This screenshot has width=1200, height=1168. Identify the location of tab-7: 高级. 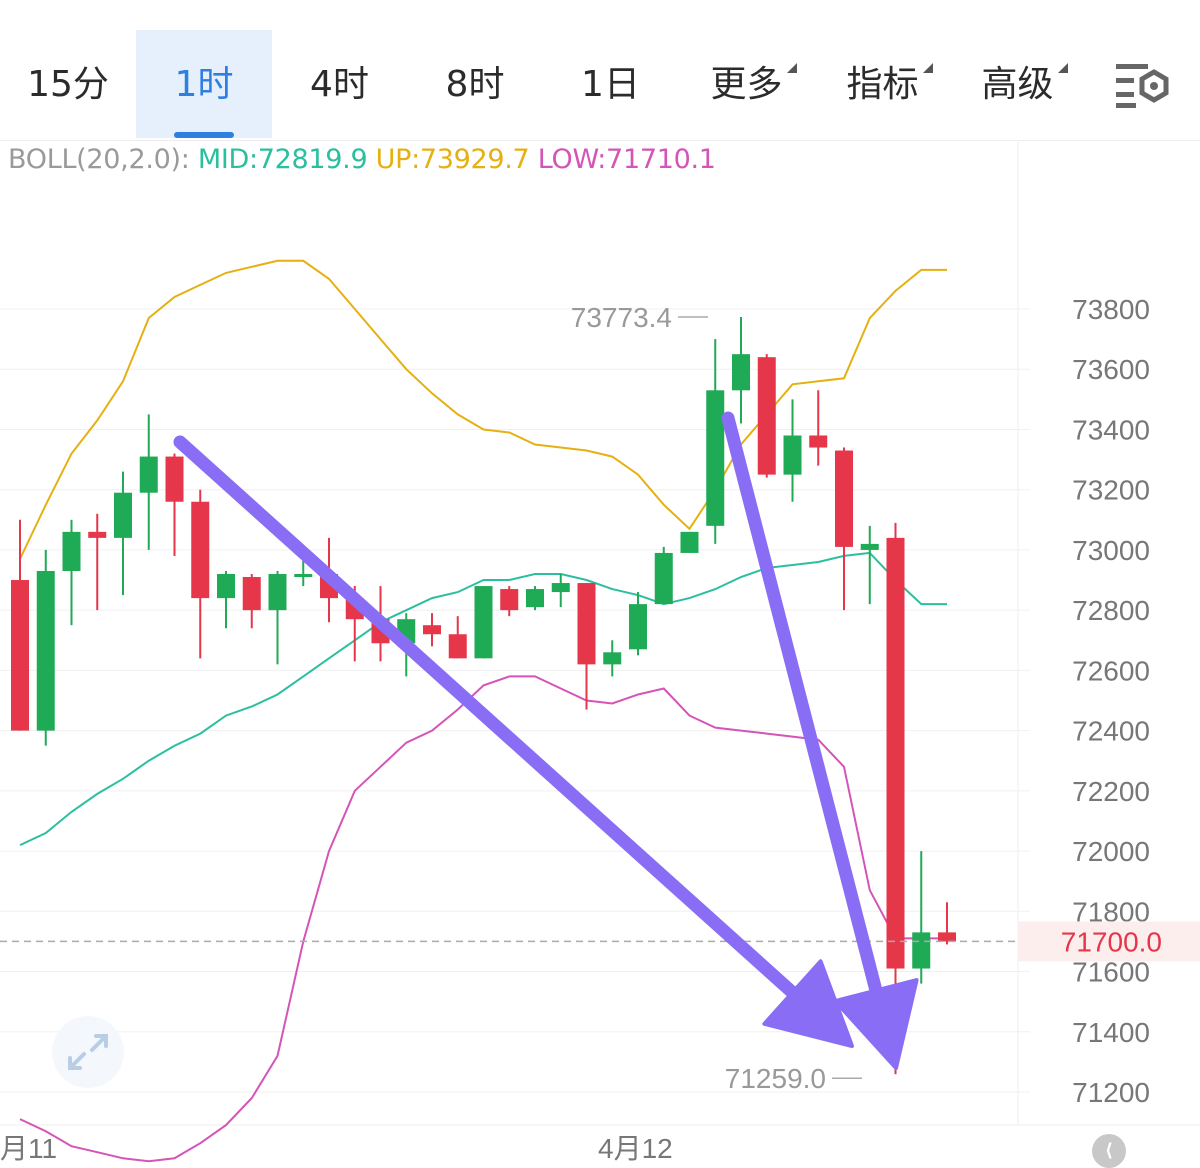
(1017, 84).